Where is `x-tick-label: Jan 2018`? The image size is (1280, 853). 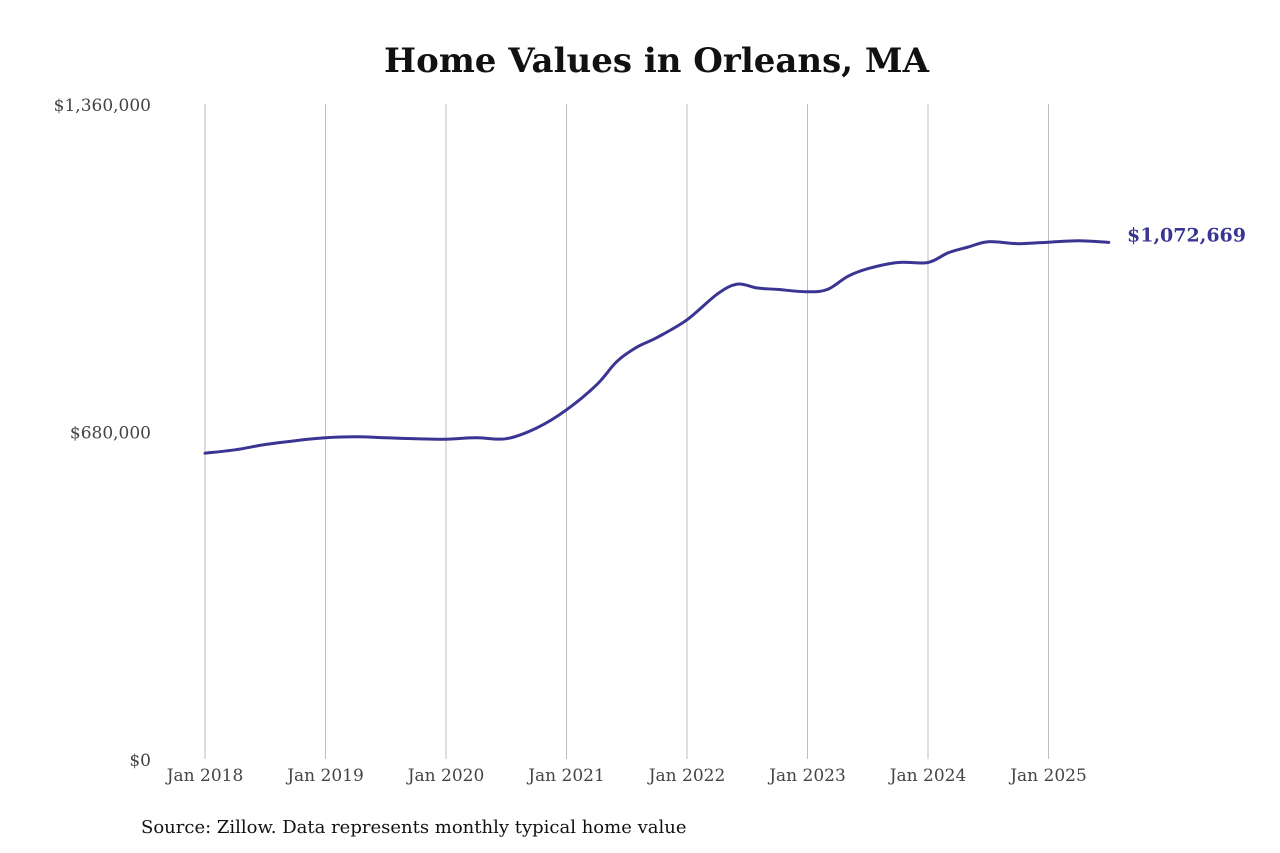
x-tick-label: Jan 2018 is located at coordinates (204, 776).